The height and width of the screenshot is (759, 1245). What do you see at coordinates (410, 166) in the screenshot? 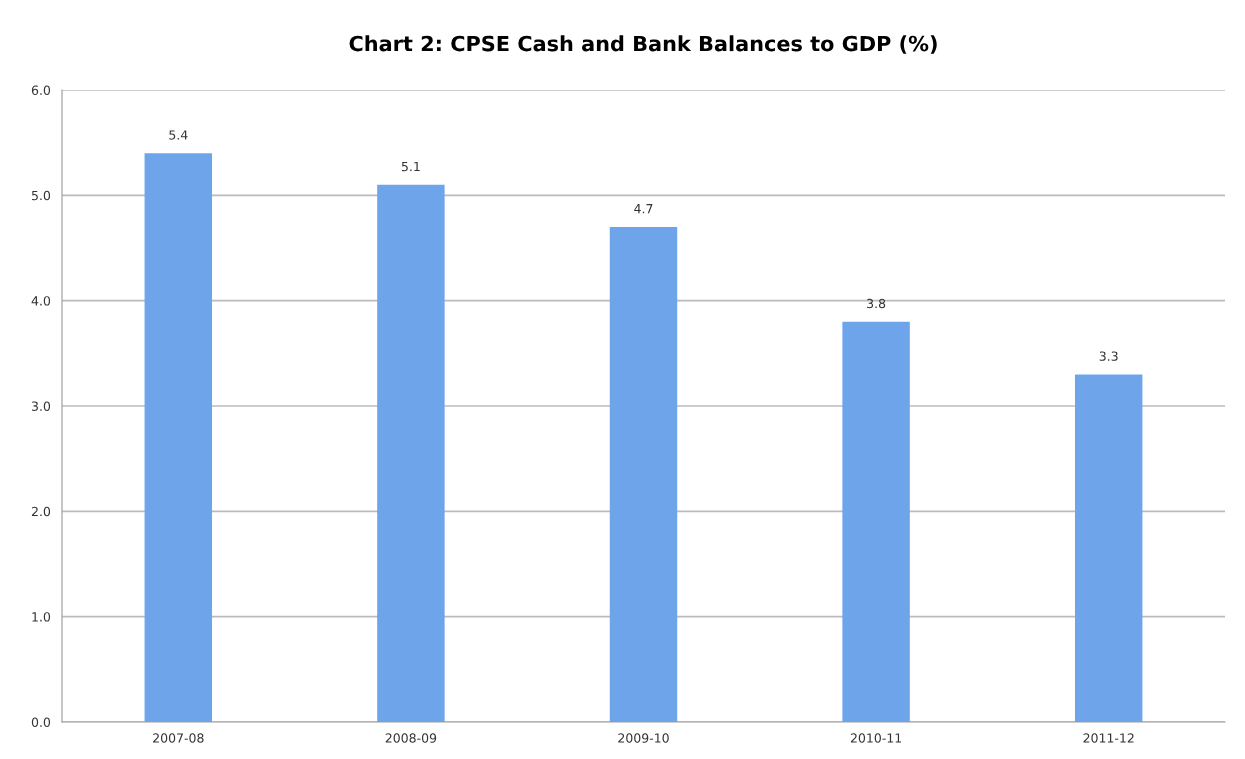
I see `data-label: 5.1` at bounding box center [410, 166].